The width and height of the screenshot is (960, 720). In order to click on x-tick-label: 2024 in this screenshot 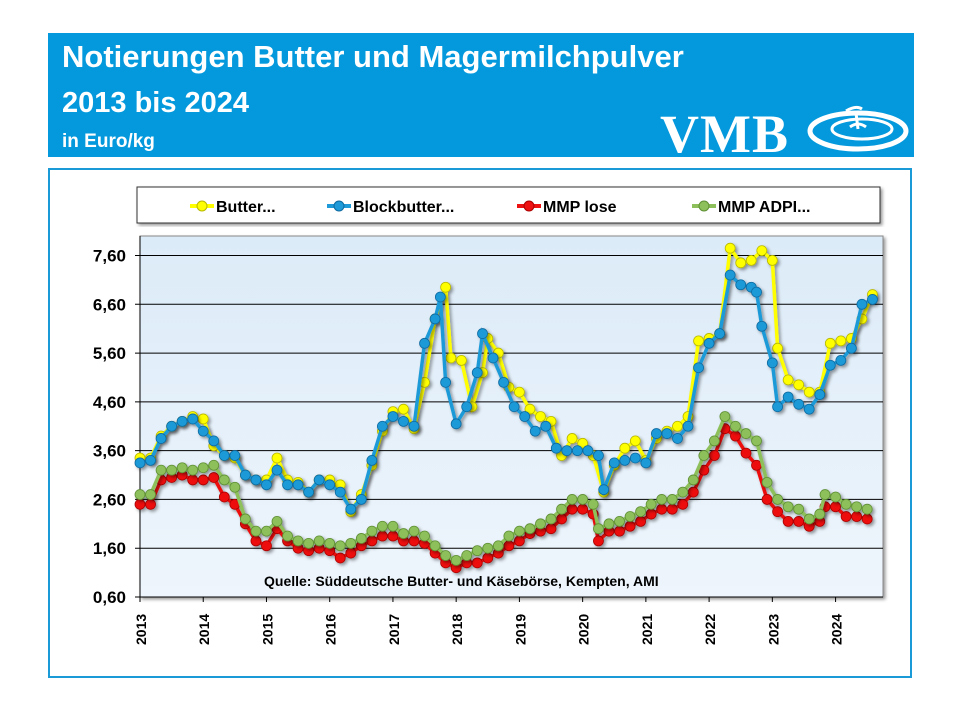, I will do `click(837, 629)`.